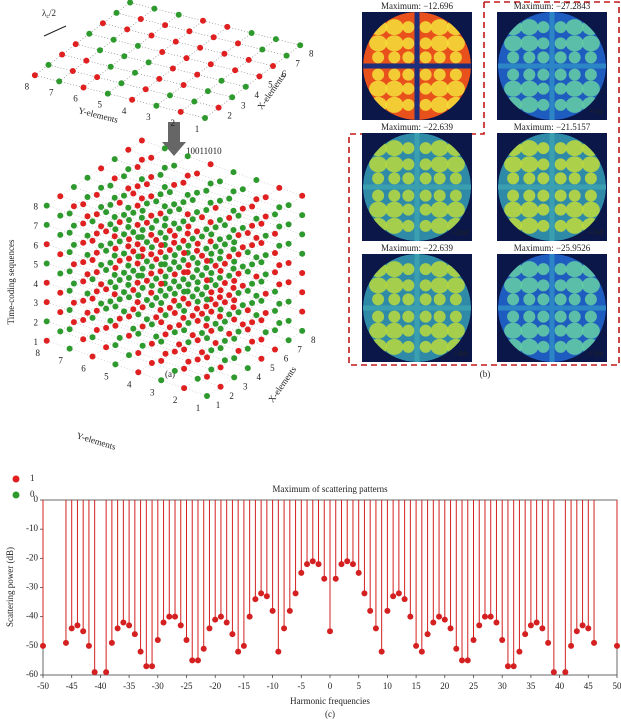 Image resolution: width=621 pixels, height=722 pixels. Describe the element at coordinates (417, 686) in the screenshot. I see `x-tick-label: 15` at that location.